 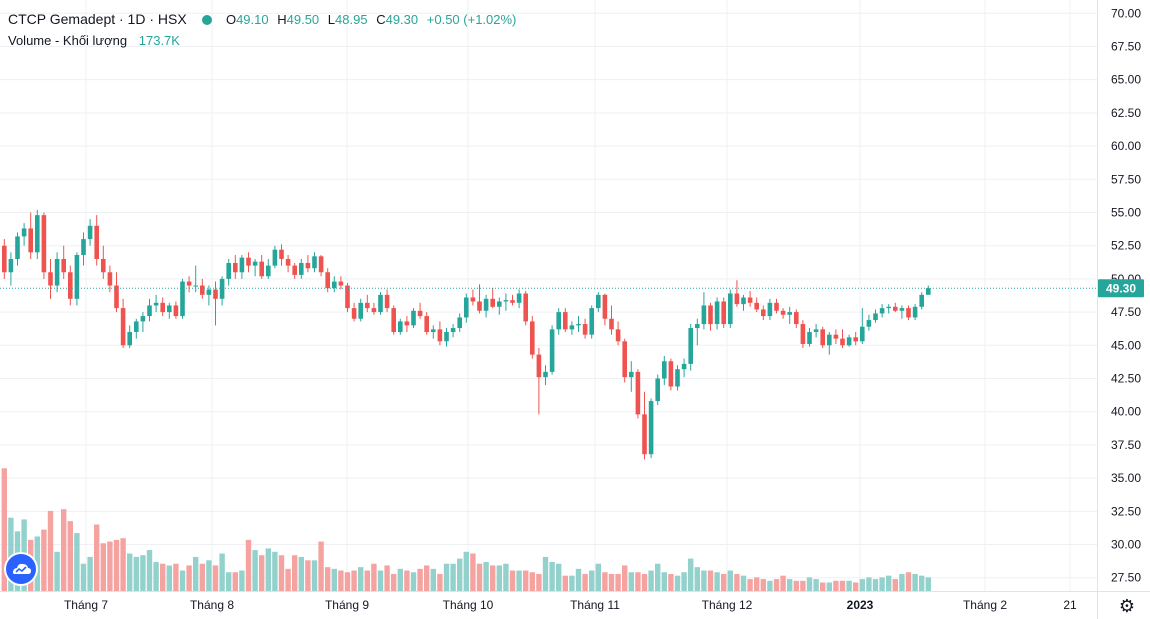 What do you see at coordinates (1126, 445) in the screenshot?
I see `price-tick-label: 37.50` at bounding box center [1126, 445].